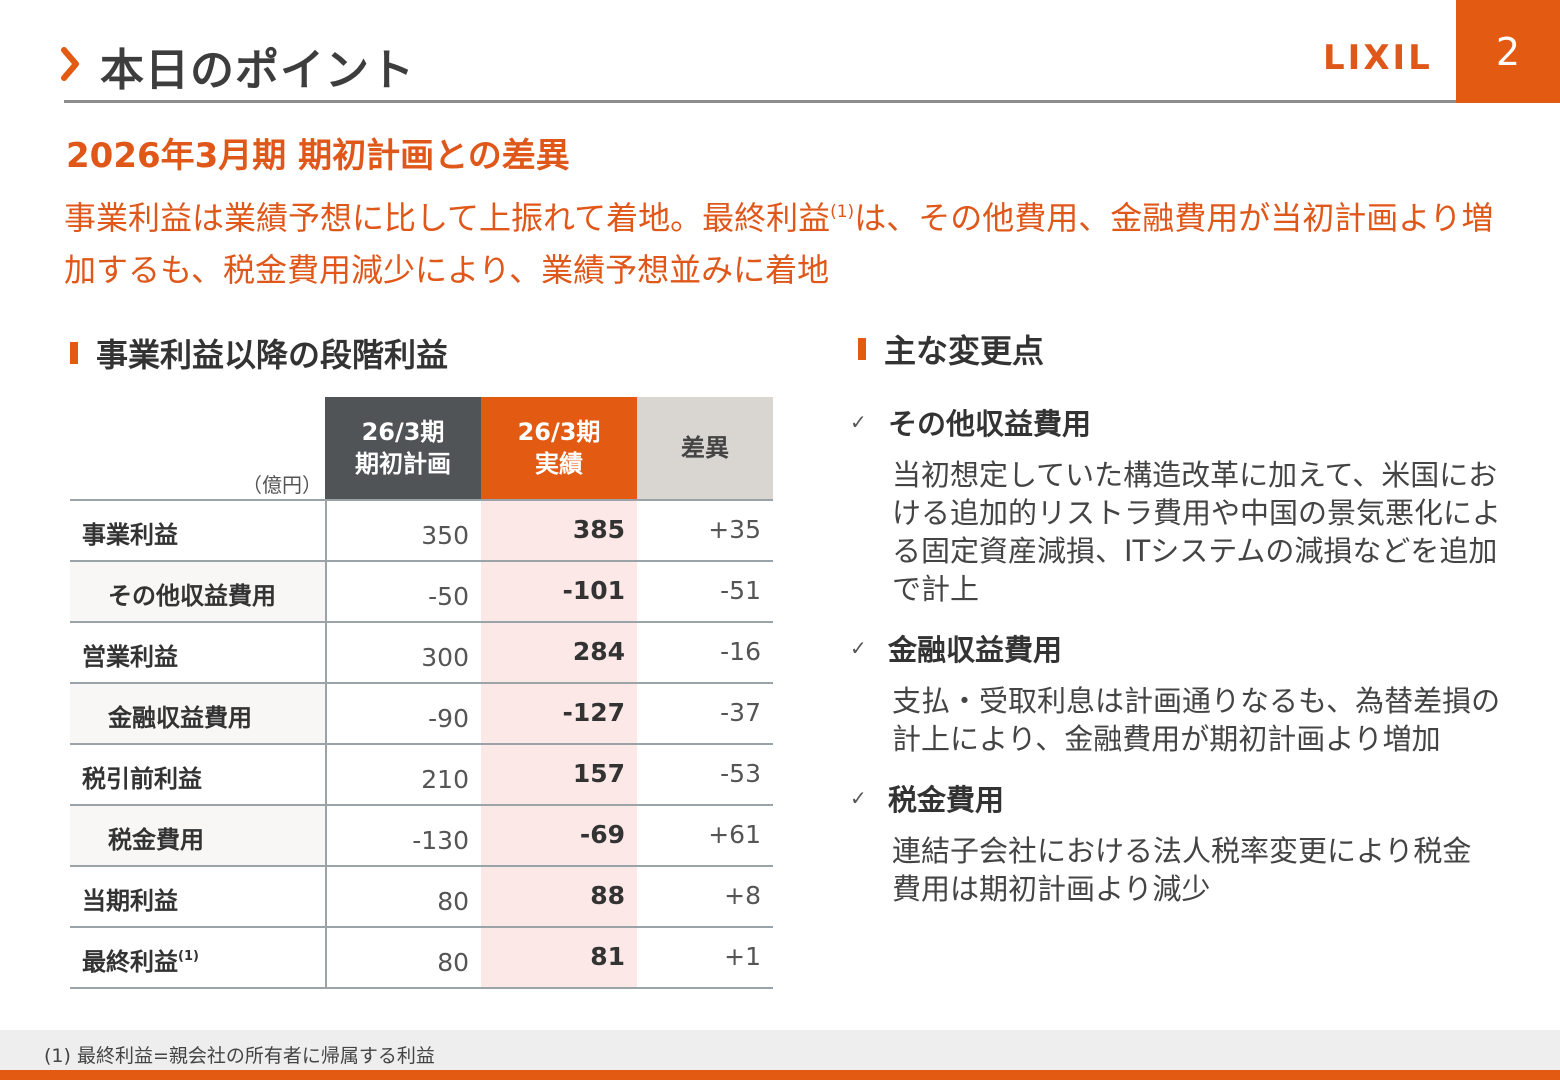  I want to click on table-header: （億円） 26/3期 期初計画 26/3期 実績 差異, so click(421, 448).